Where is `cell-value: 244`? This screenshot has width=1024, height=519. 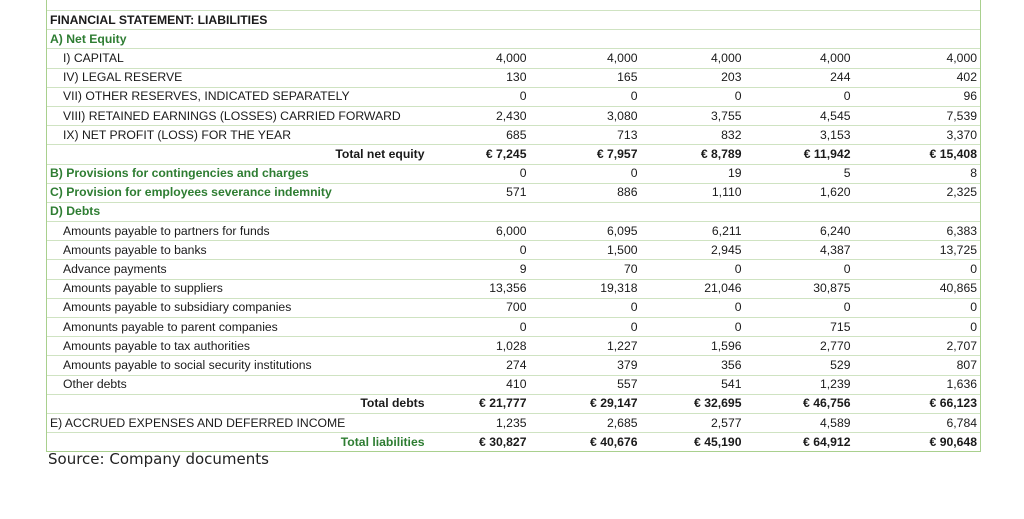
cell-value: 244 is located at coordinates (810, 77).